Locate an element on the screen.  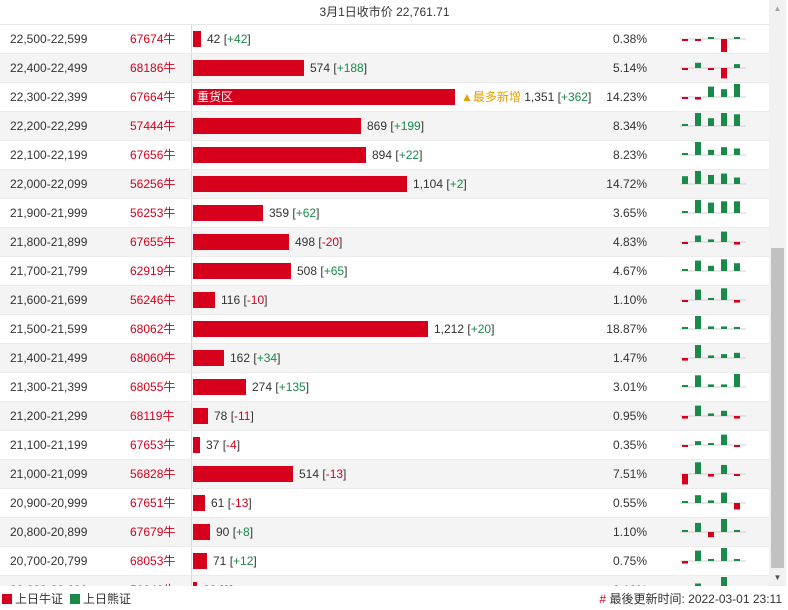
bar-cell: 162 [+34] is located at coordinates (426, 358).